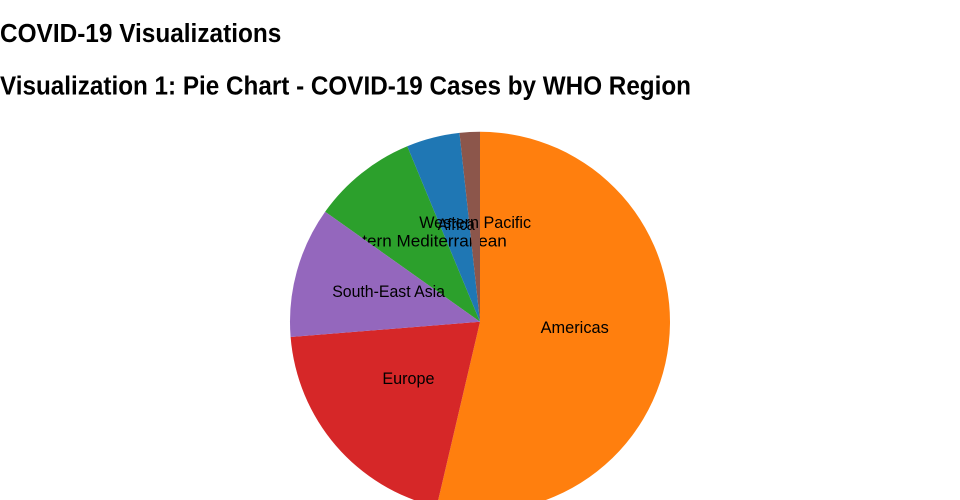 This screenshot has height=500, width=960. What do you see at coordinates (456, 224) in the screenshot?
I see `svg-text: Africa` at bounding box center [456, 224].